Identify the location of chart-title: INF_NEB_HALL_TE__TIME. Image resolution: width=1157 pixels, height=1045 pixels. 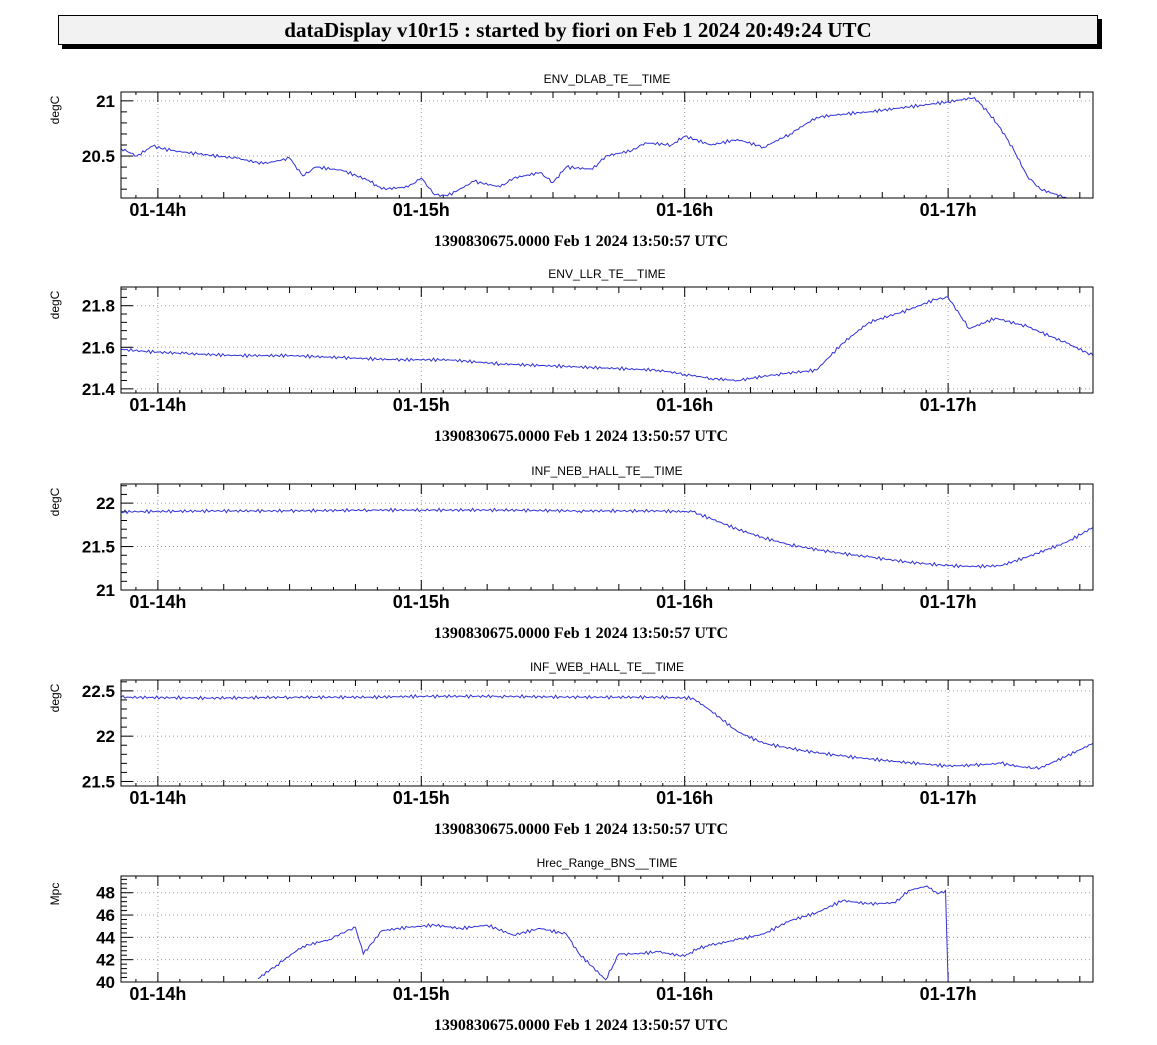
(606, 471).